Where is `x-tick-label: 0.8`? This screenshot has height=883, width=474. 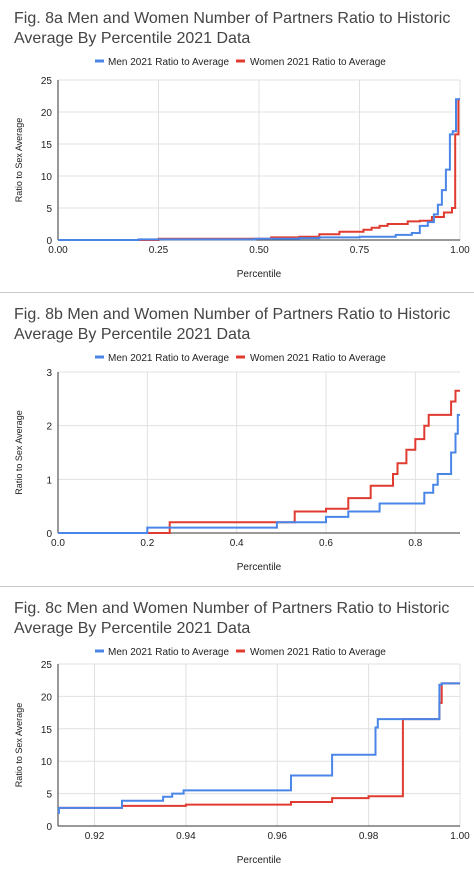
x-tick-label: 0.8 is located at coordinates (415, 543).